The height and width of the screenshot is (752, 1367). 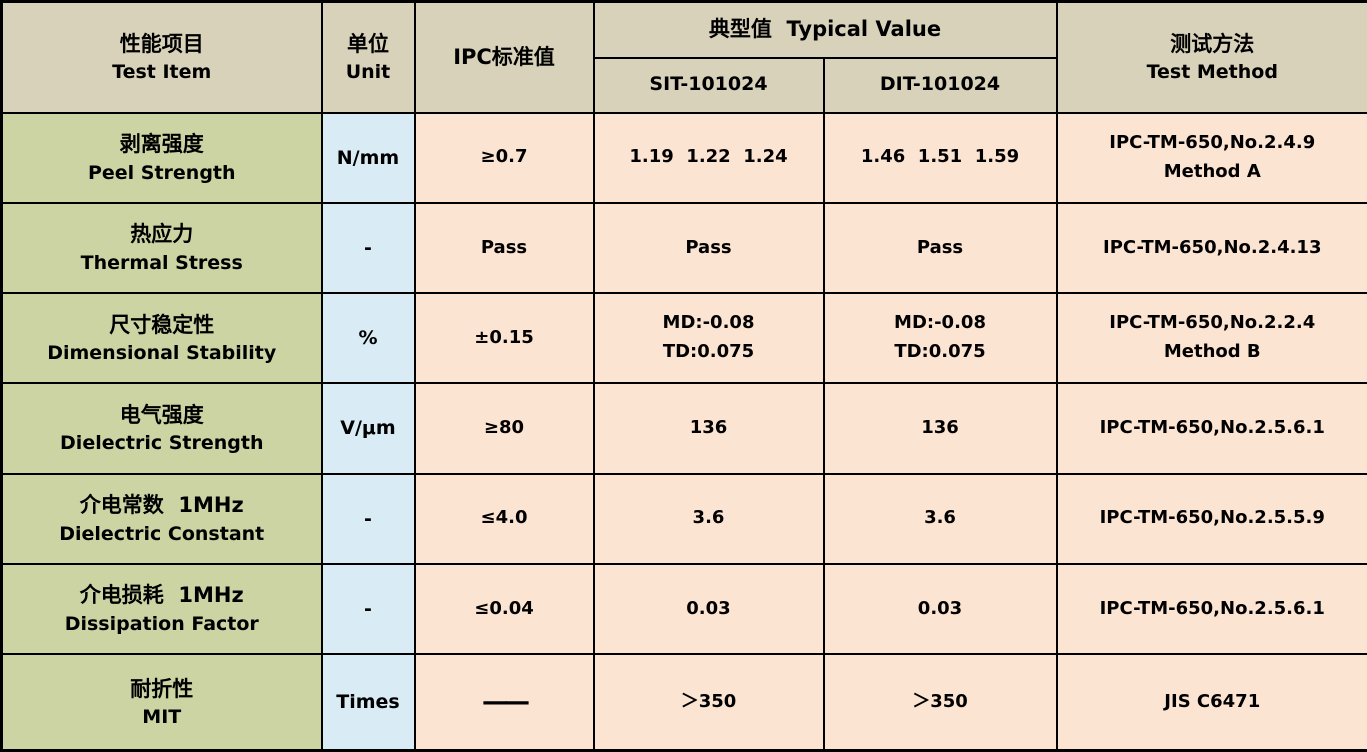 What do you see at coordinates (708, 352) in the screenshot?
I see `sit-value-line: TD:0.075` at bounding box center [708, 352].